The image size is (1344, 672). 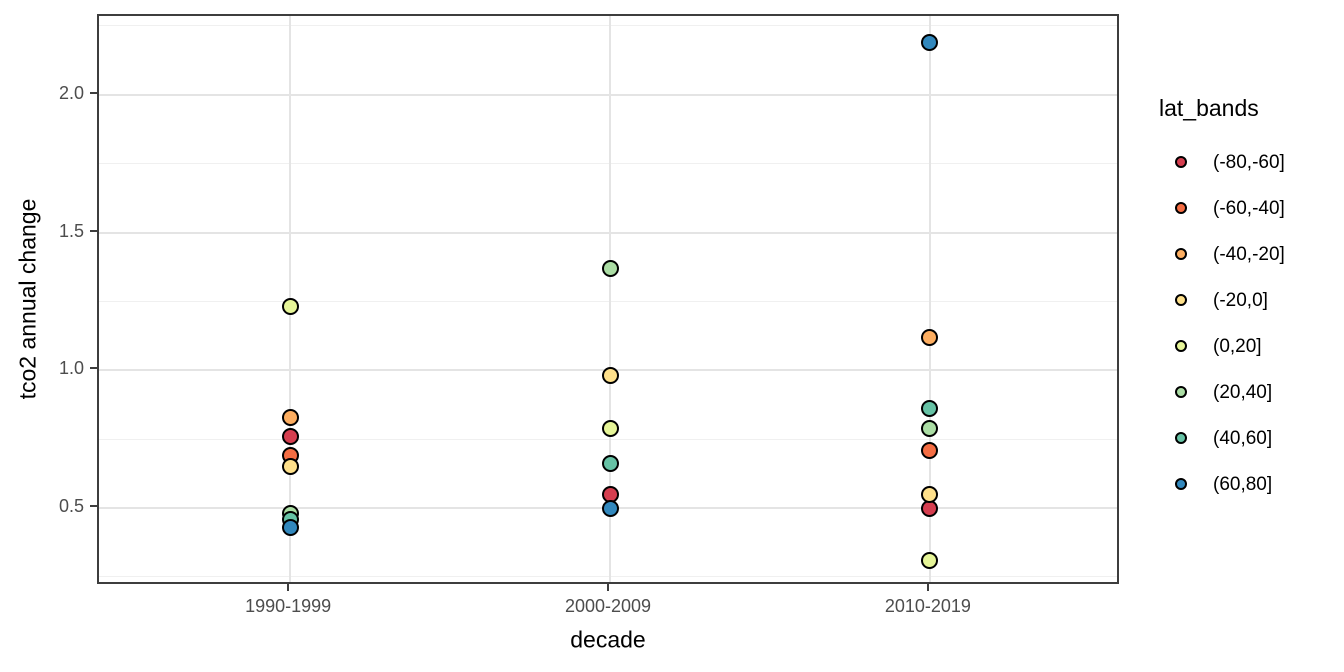 I want to click on x-tick-label: 2010-2019, so click(x=927, y=606).